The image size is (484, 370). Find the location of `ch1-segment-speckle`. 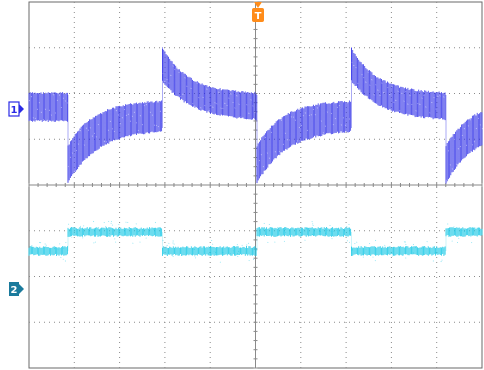

ch1-segment-speckle is located at coordinates (48, 107).